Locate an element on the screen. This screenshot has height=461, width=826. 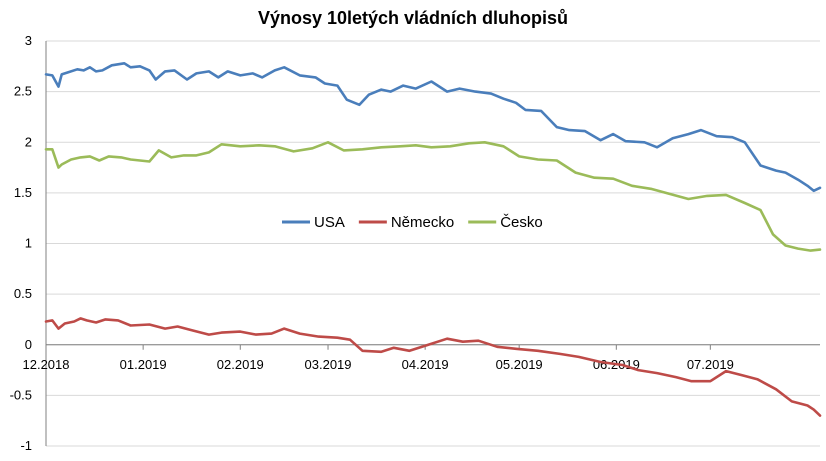
y-tick-label: 2.5 is located at coordinates (23, 91).